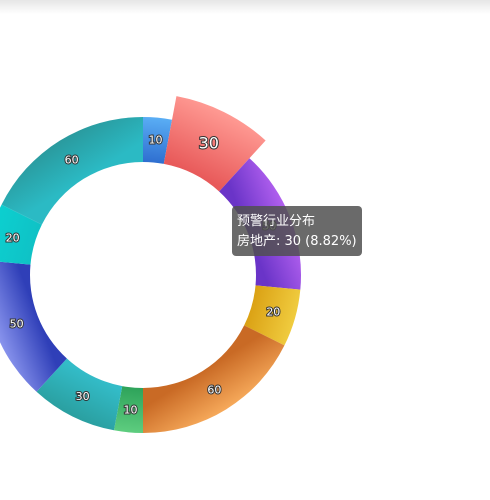 This screenshot has width=490, height=500. What do you see at coordinates (209, 142) in the screenshot?
I see `slice-label-1: 30` at bounding box center [209, 142].